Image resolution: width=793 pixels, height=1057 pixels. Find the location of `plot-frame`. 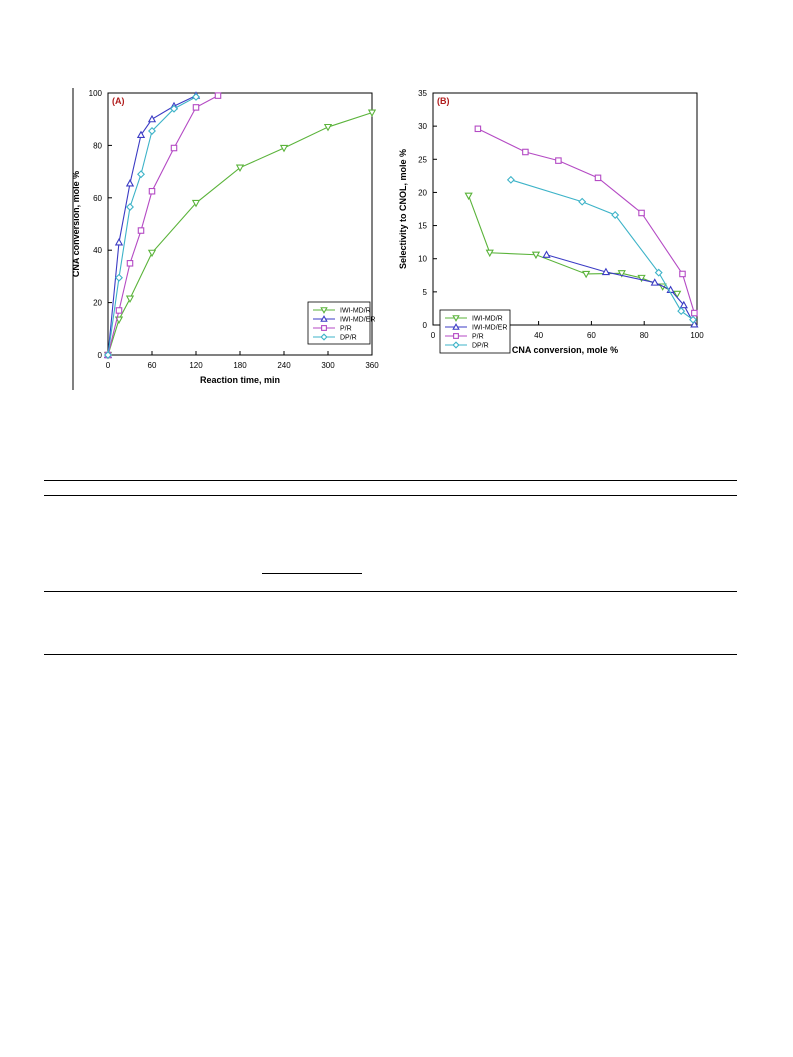

plot-frame is located at coordinates (565, 209).